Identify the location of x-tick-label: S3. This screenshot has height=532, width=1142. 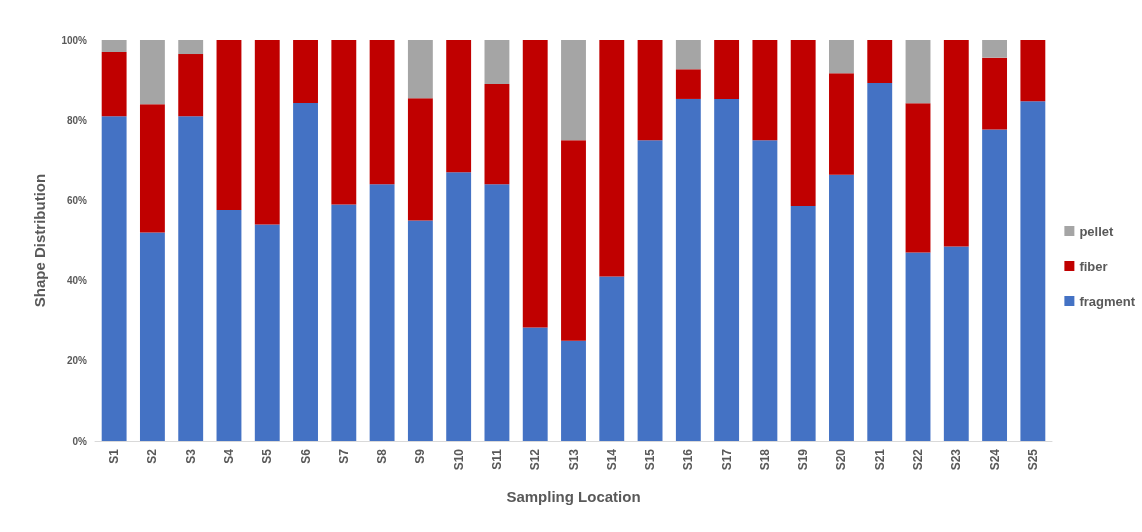
(190, 456).